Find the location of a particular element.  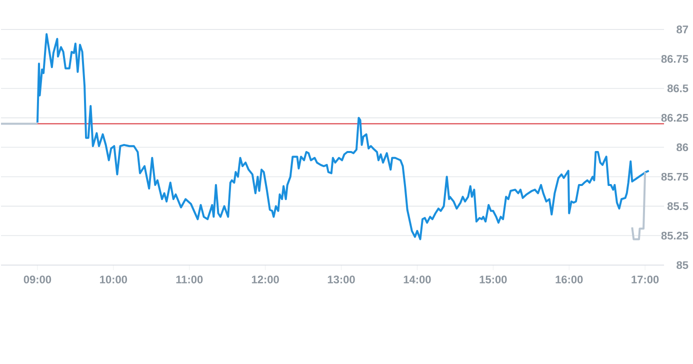

y-tick-label: 85.5 is located at coordinates (677, 206).